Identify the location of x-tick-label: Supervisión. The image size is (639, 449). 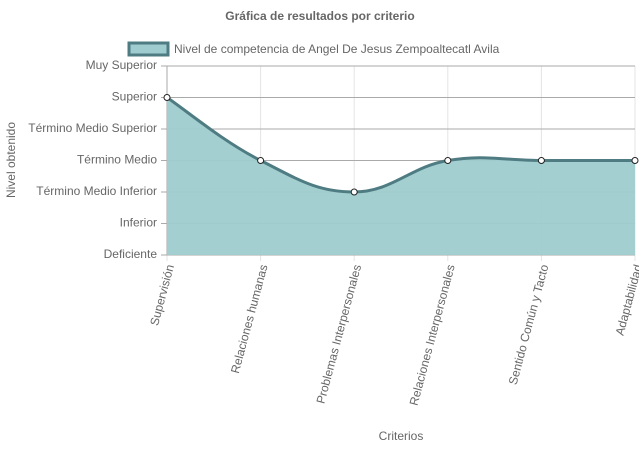
(162, 295).